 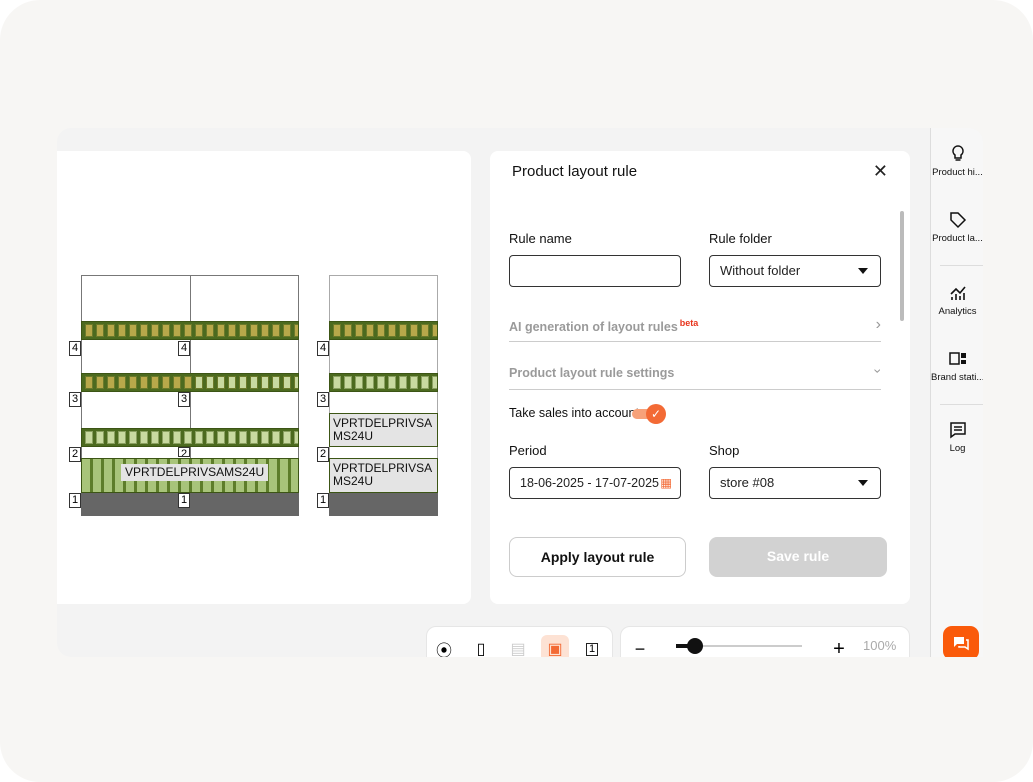 I want to click on fit-height-icon: ▯, so click(x=481, y=649).